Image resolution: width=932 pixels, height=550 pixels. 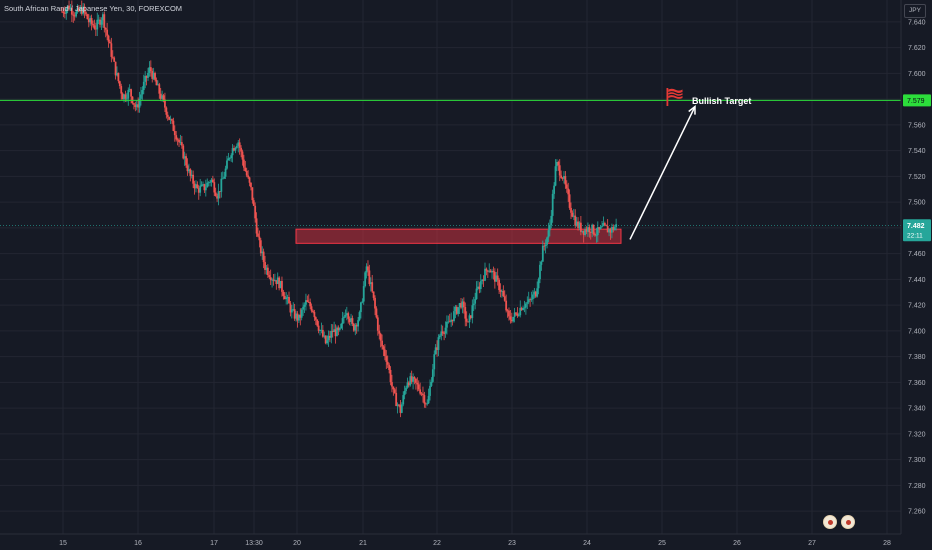 What do you see at coordinates (917, 357) in the screenshot?
I see `price-tick-label: 7.380` at bounding box center [917, 357].